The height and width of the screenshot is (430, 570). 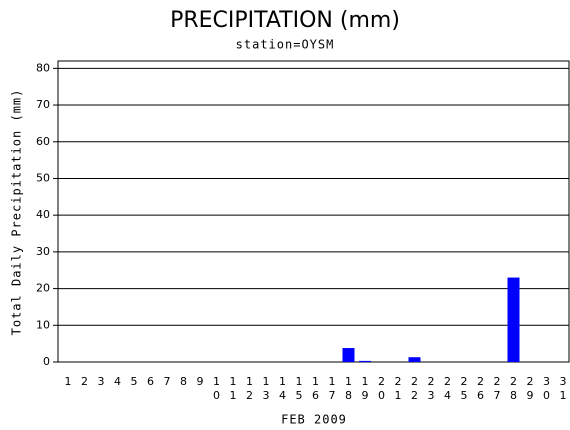 What do you see at coordinates (314, 420) in the screenshot?
I see `x-axis-label: FEB 2009` at bounding box center [314, 420].